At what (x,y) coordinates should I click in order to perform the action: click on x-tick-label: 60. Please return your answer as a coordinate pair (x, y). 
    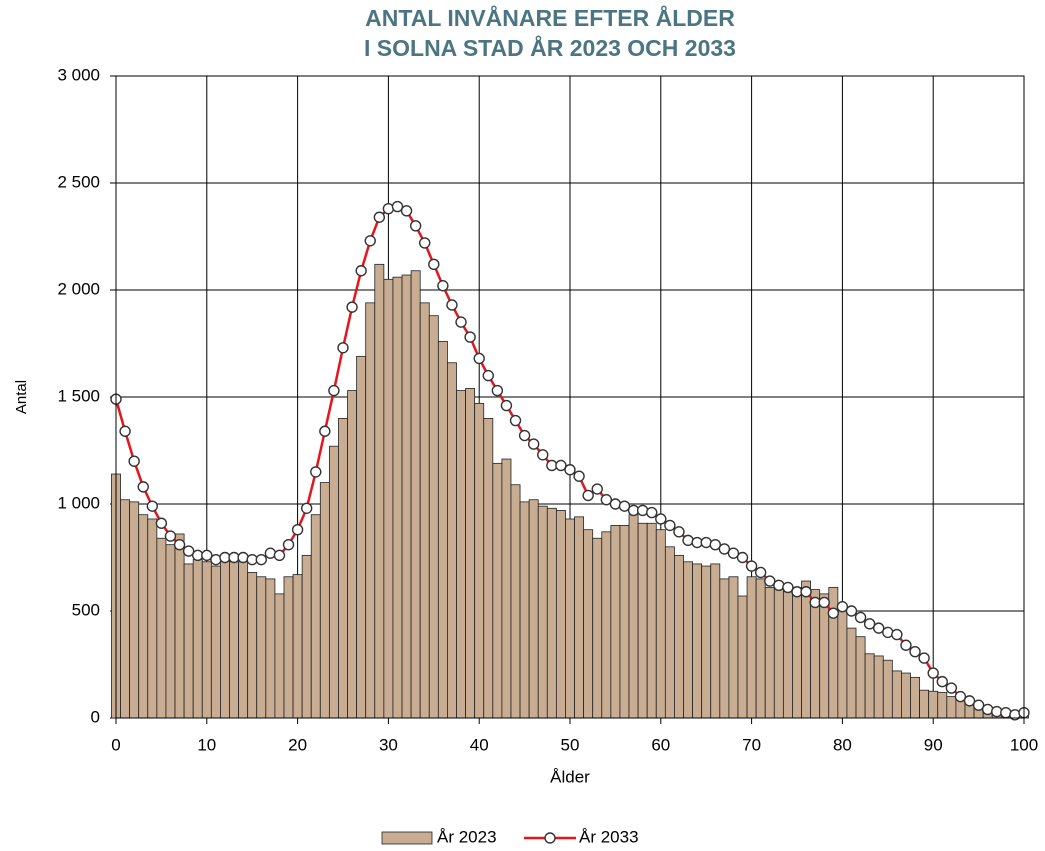
    Looking at the image, I should click on (660, 744).